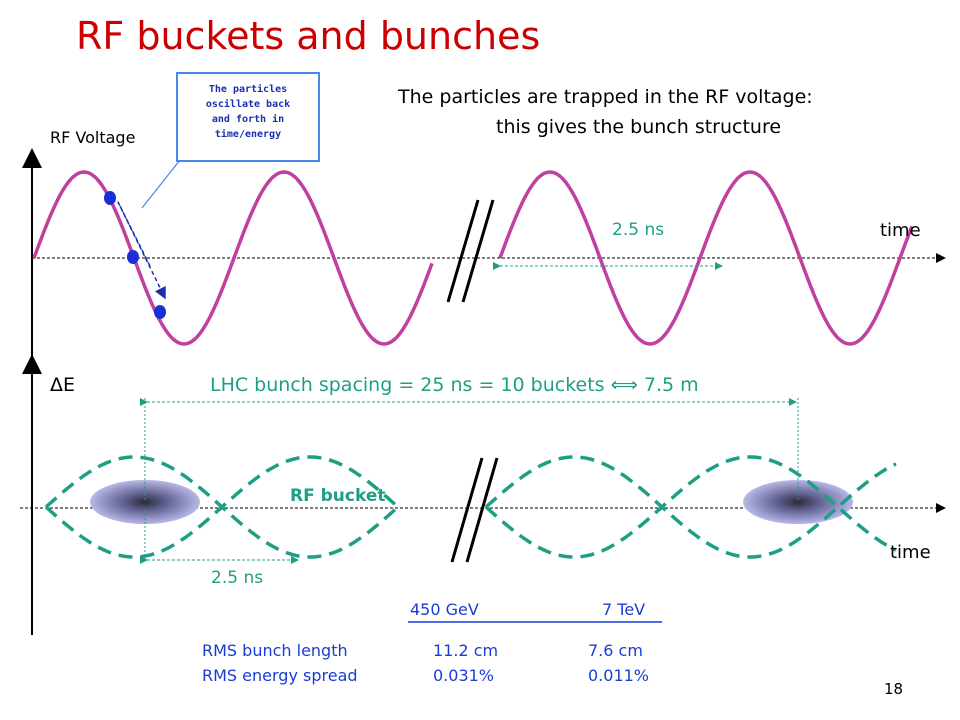 This screenshot has height=720, width=960. Describe the element at coordinates (161, 184) in the screenshot. I see `callout-pointer` at that location.